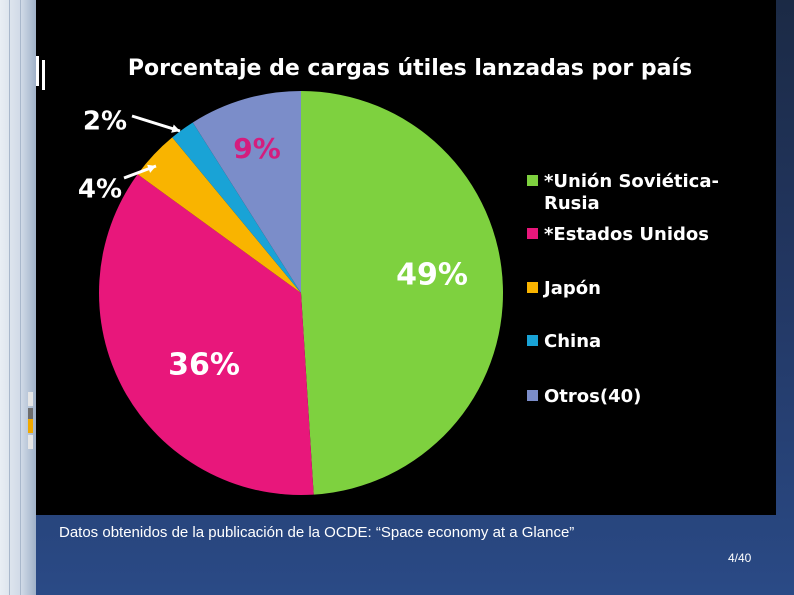 Image resolution: width=794 pixels, height=595 pixels. Describe the element at coordinates (432, 275) in the screenshot. I see `slice-data-label: 49%` at that location.